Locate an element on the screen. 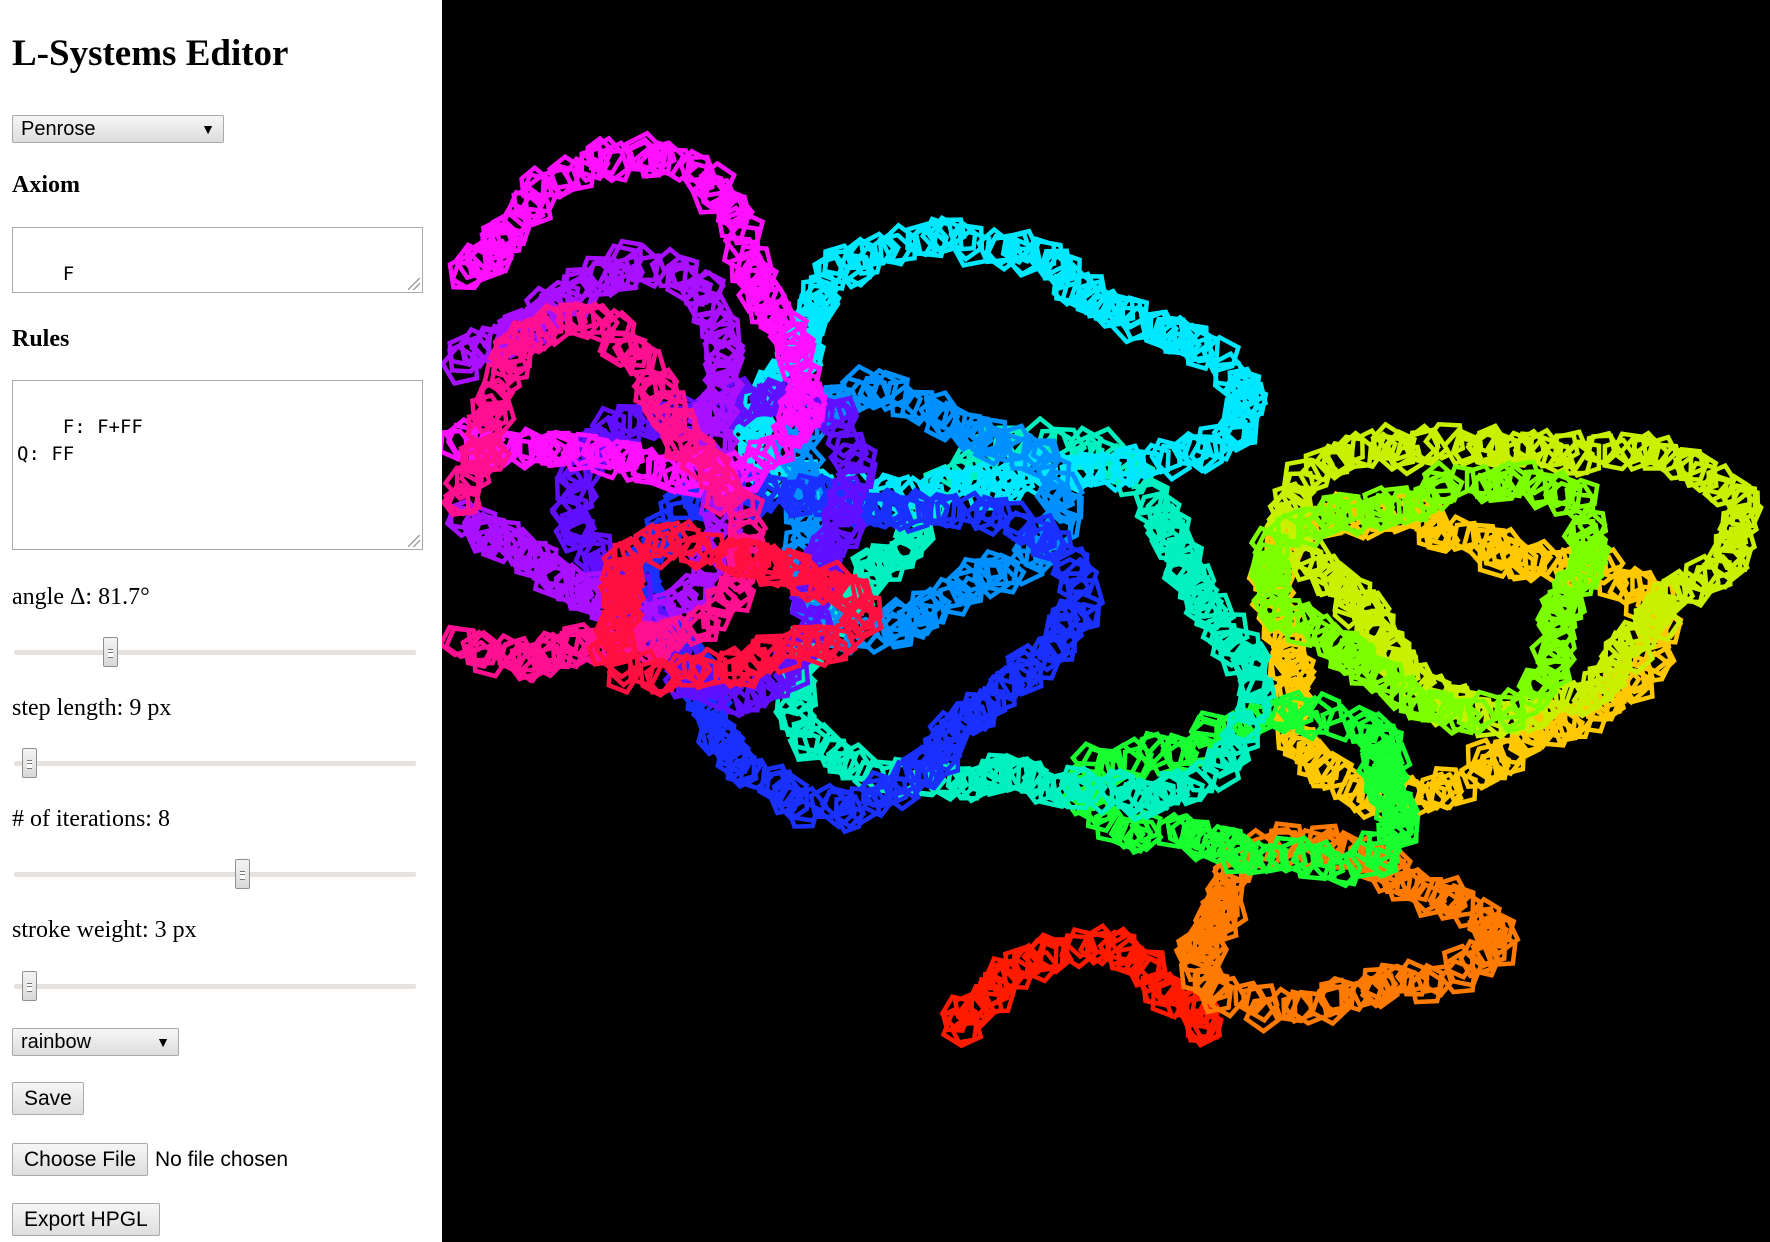  stroke-weight-slider is located at coordinates (215, 986).